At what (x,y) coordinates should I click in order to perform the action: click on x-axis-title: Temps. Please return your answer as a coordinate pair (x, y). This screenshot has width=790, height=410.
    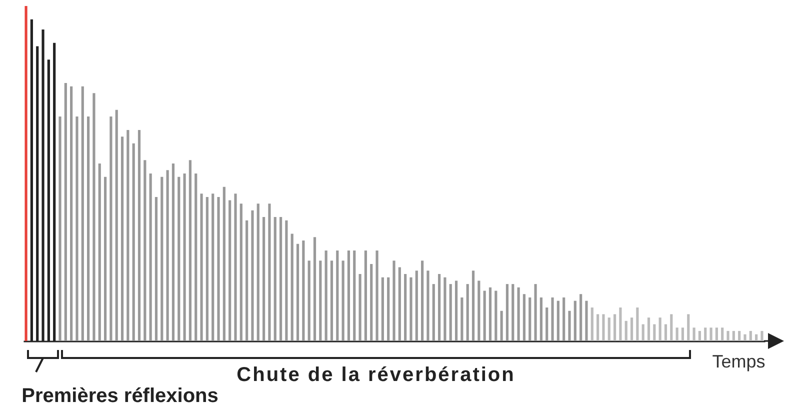
    Looking at the image, I should click on (739, 362).